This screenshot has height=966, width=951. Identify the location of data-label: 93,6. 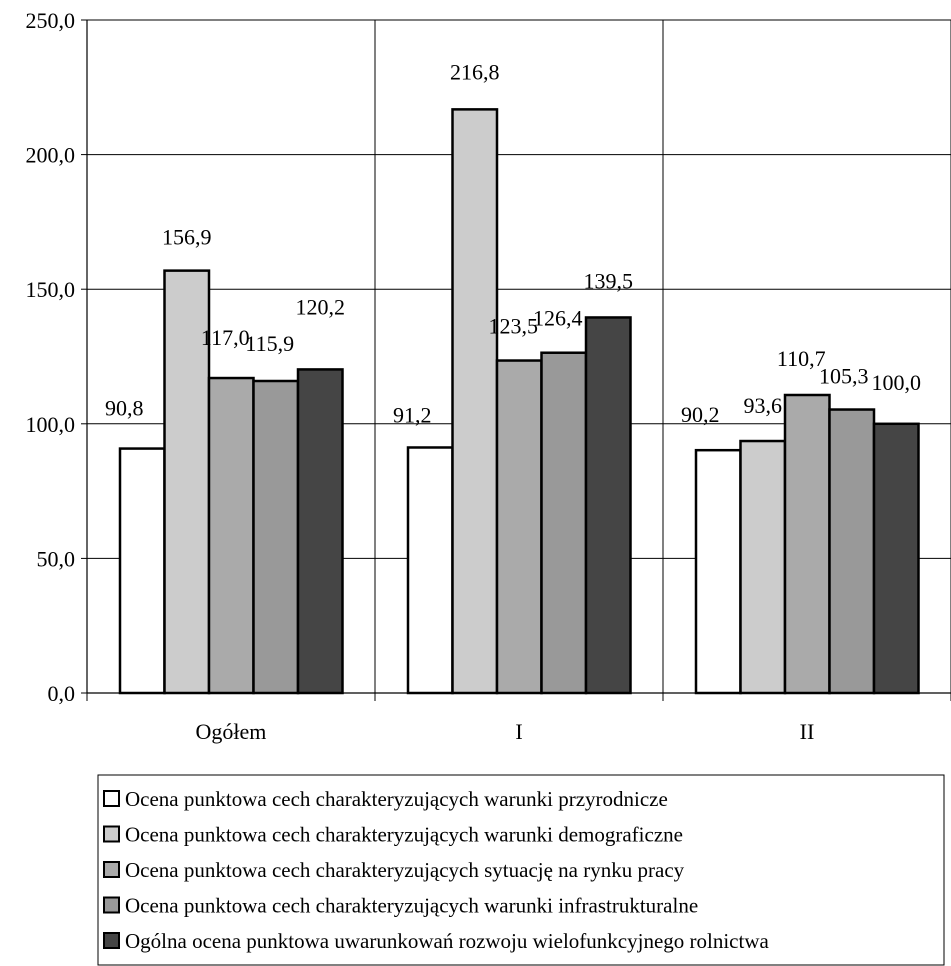
(763, 405).